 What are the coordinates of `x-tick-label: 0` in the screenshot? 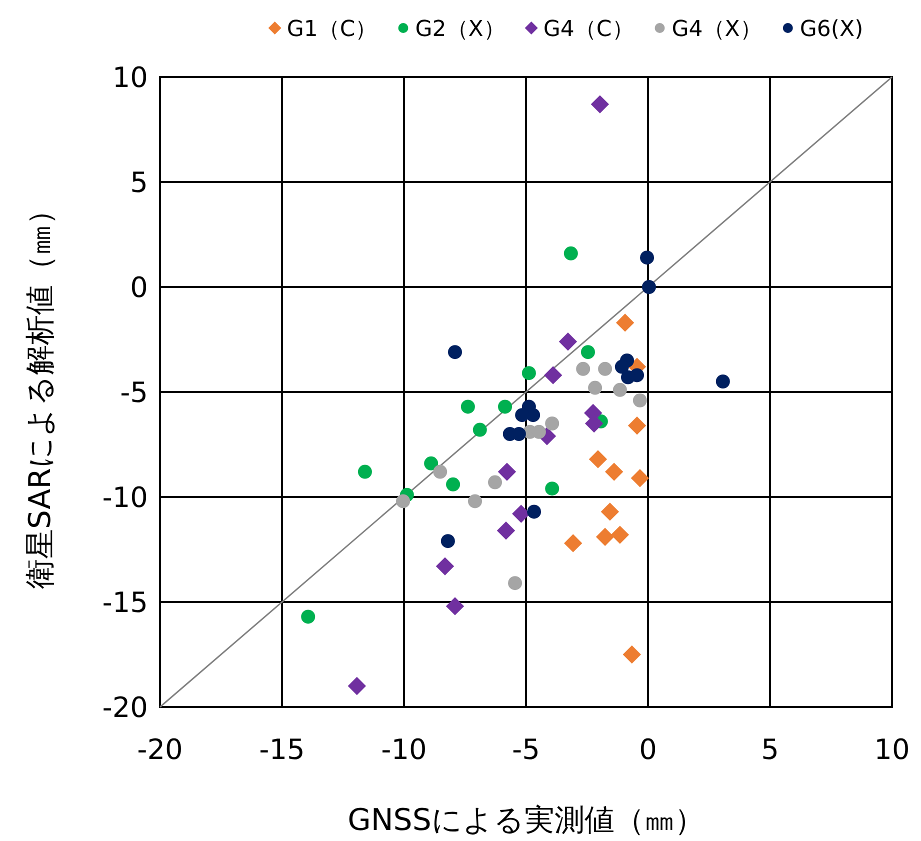 It's located at (648, 749).